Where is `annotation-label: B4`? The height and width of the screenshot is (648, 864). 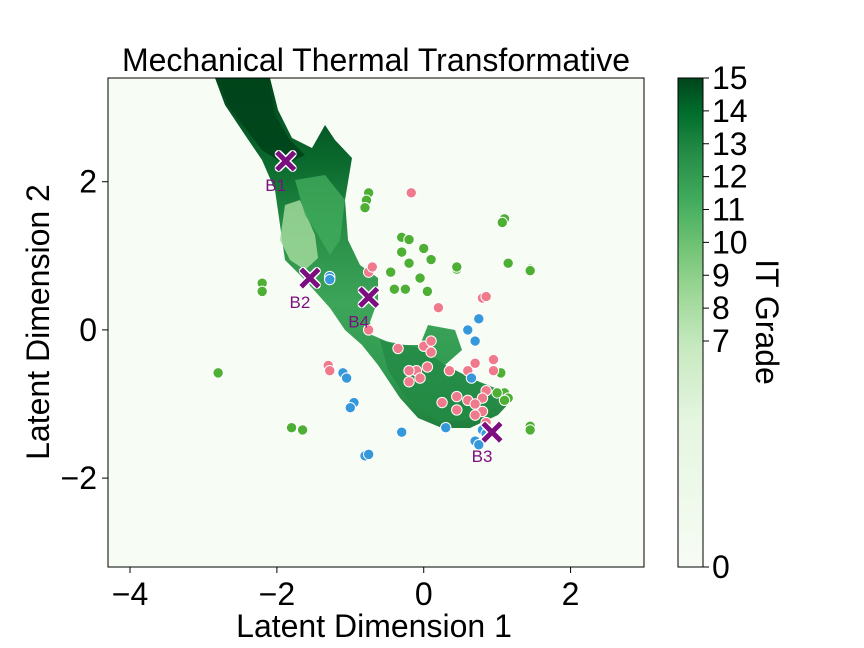
annotation-label: B4 is located at coordinates (358, 321).